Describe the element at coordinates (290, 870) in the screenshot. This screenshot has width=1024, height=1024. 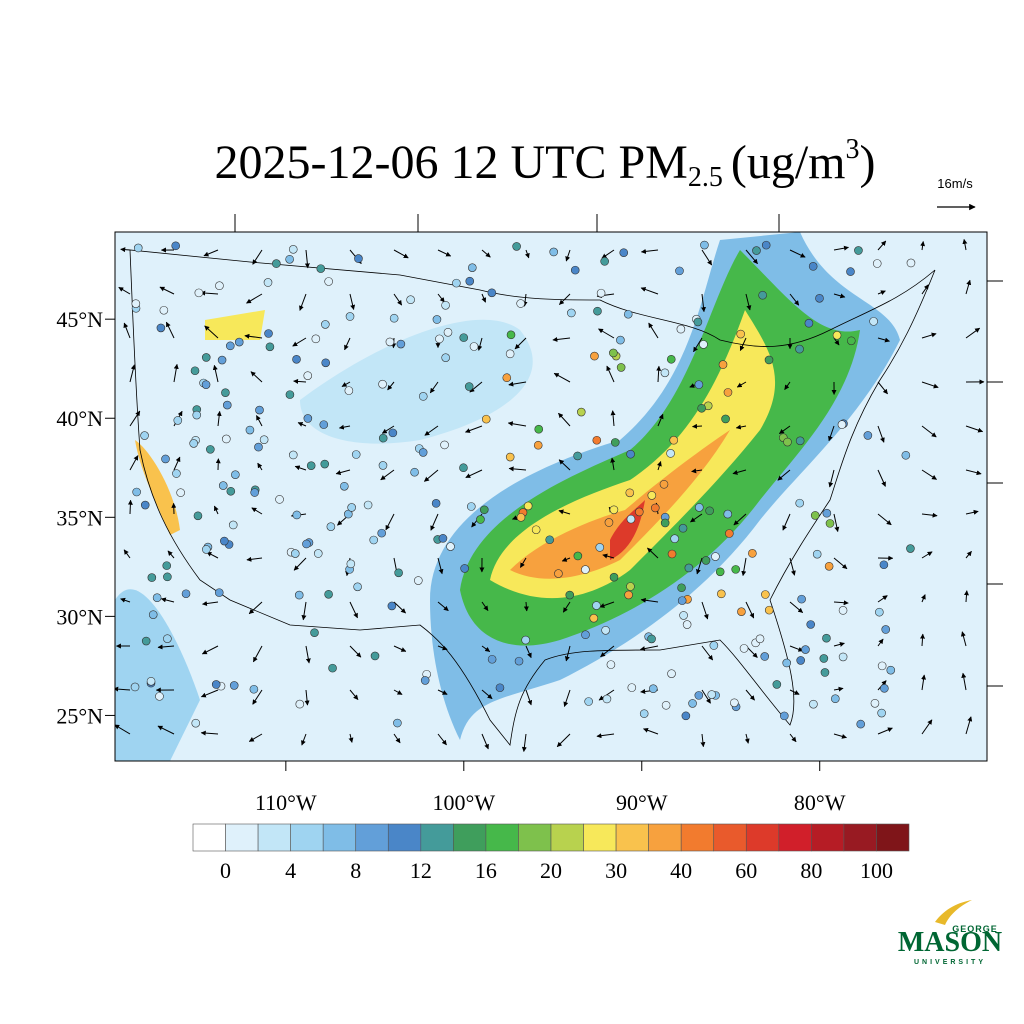
I see `colorbar-label: 4` at that location.